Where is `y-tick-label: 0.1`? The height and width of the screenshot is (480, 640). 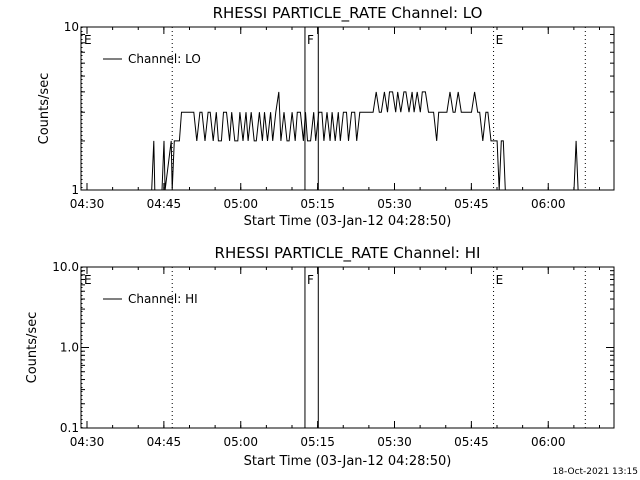
y-tick-label: 0.1 is located at coordinates (69, 428).